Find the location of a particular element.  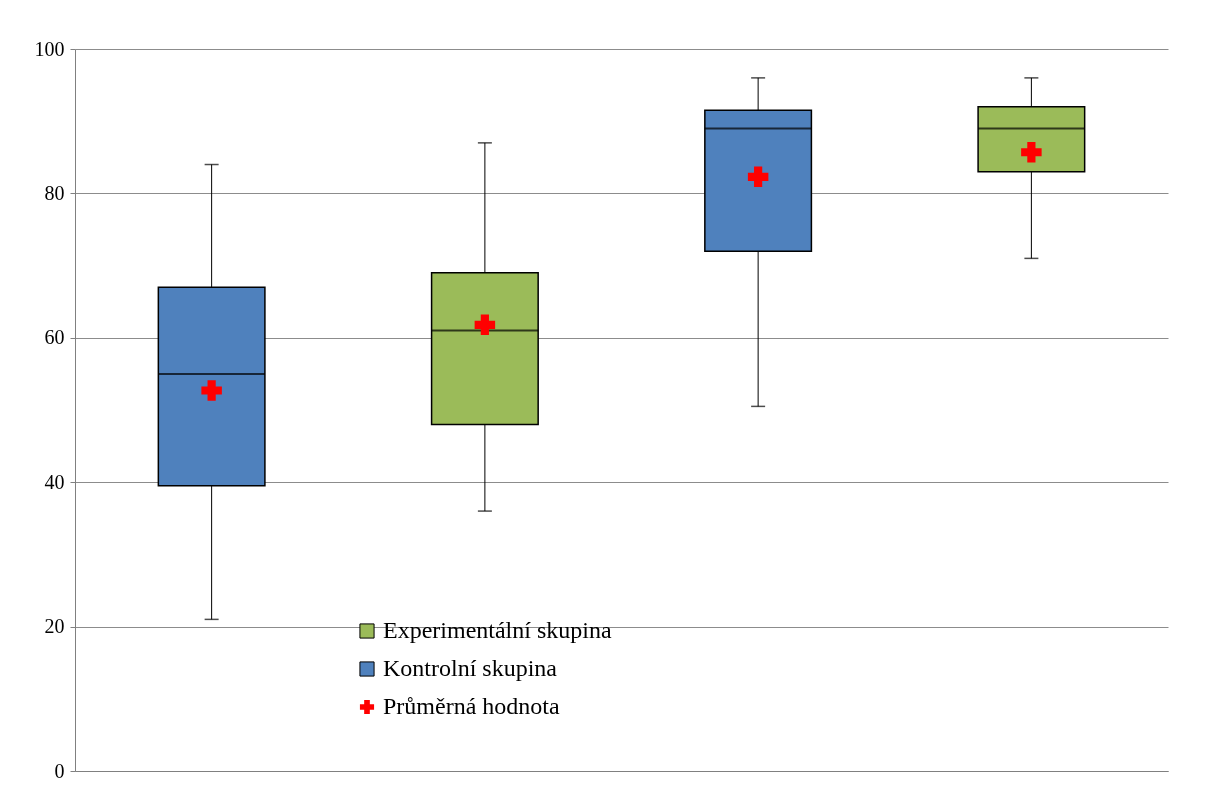

y-tick-label: 60 is located at coordinates (54, 337).